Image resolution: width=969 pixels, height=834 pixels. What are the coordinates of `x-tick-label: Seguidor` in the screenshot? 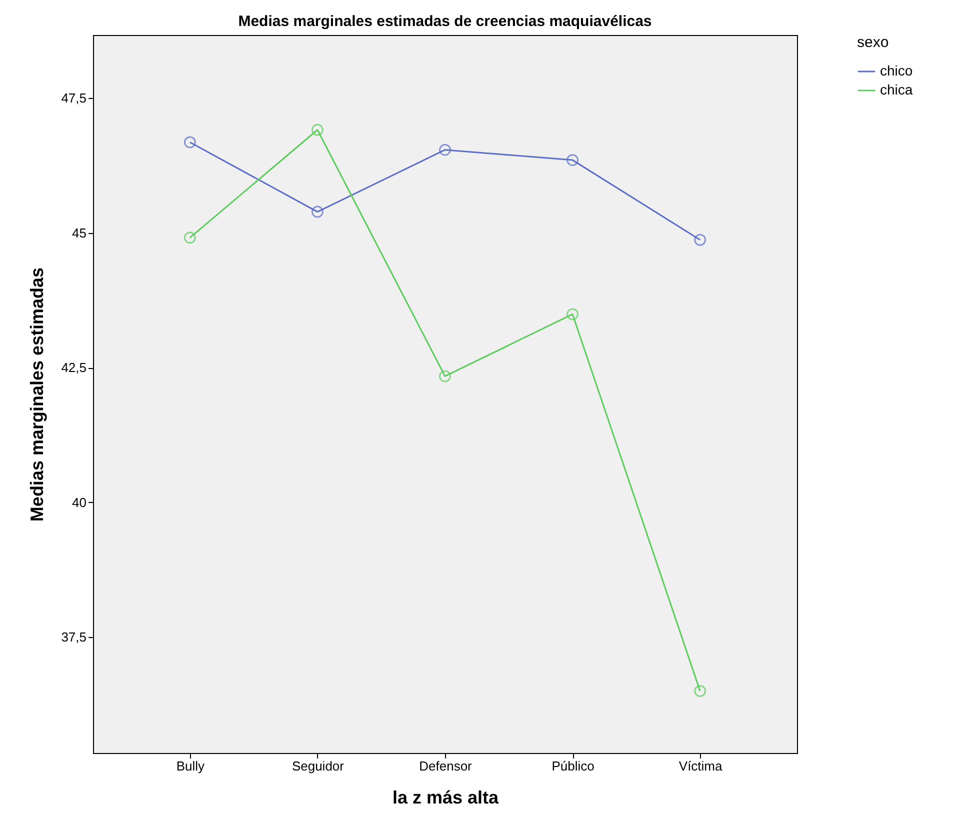 It's located at (318, 766).